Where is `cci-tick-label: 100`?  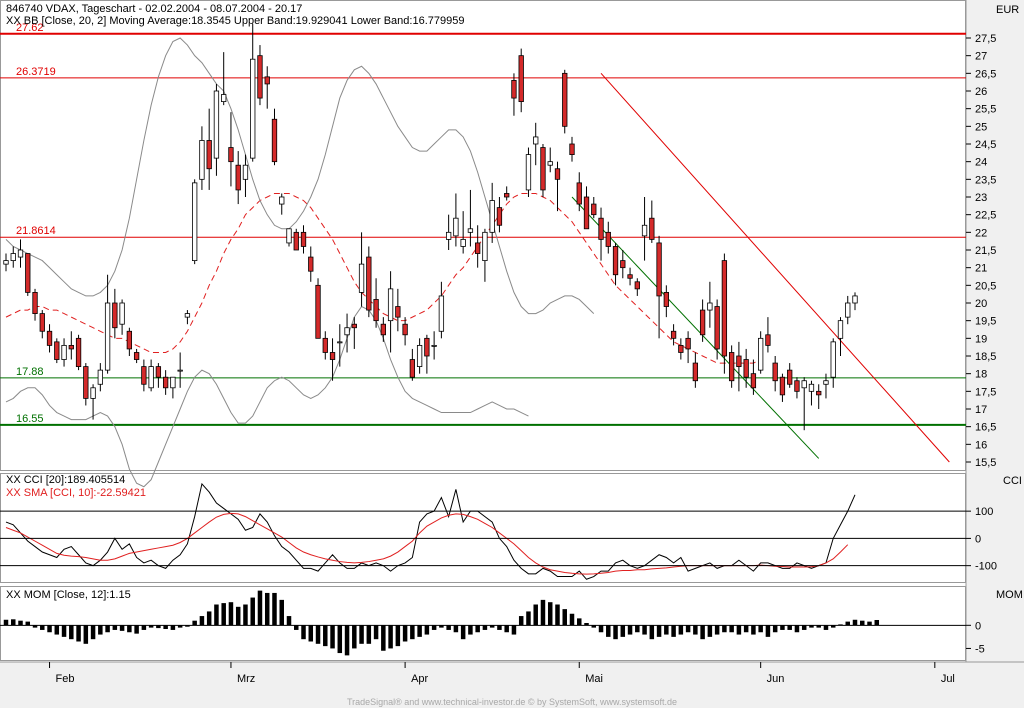 cci-tick-label: 100 is located at coordinates (984, 512).